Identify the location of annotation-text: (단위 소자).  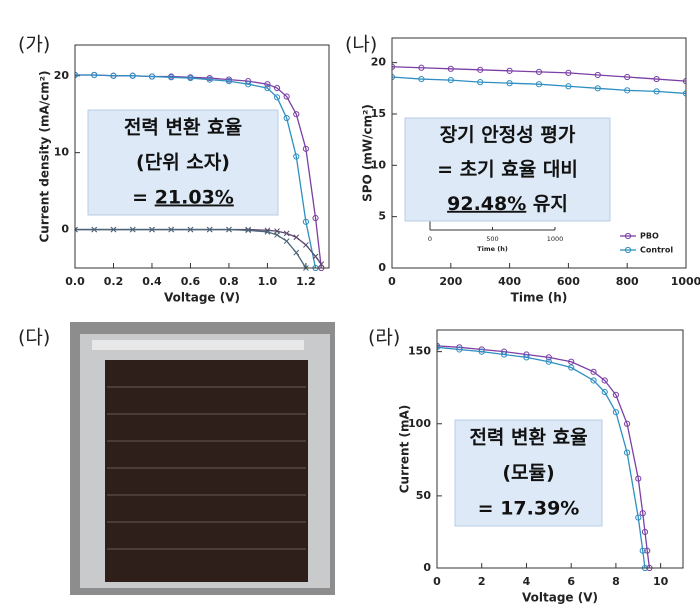
(183, 162).